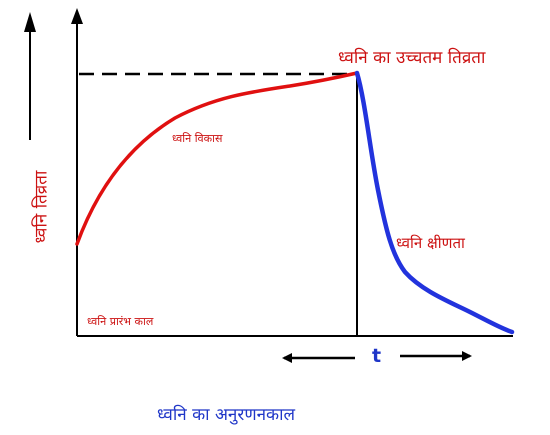  I want to click on peak-label: ध्वनि का उच्चतम तिव्रता, so click(412, 58).